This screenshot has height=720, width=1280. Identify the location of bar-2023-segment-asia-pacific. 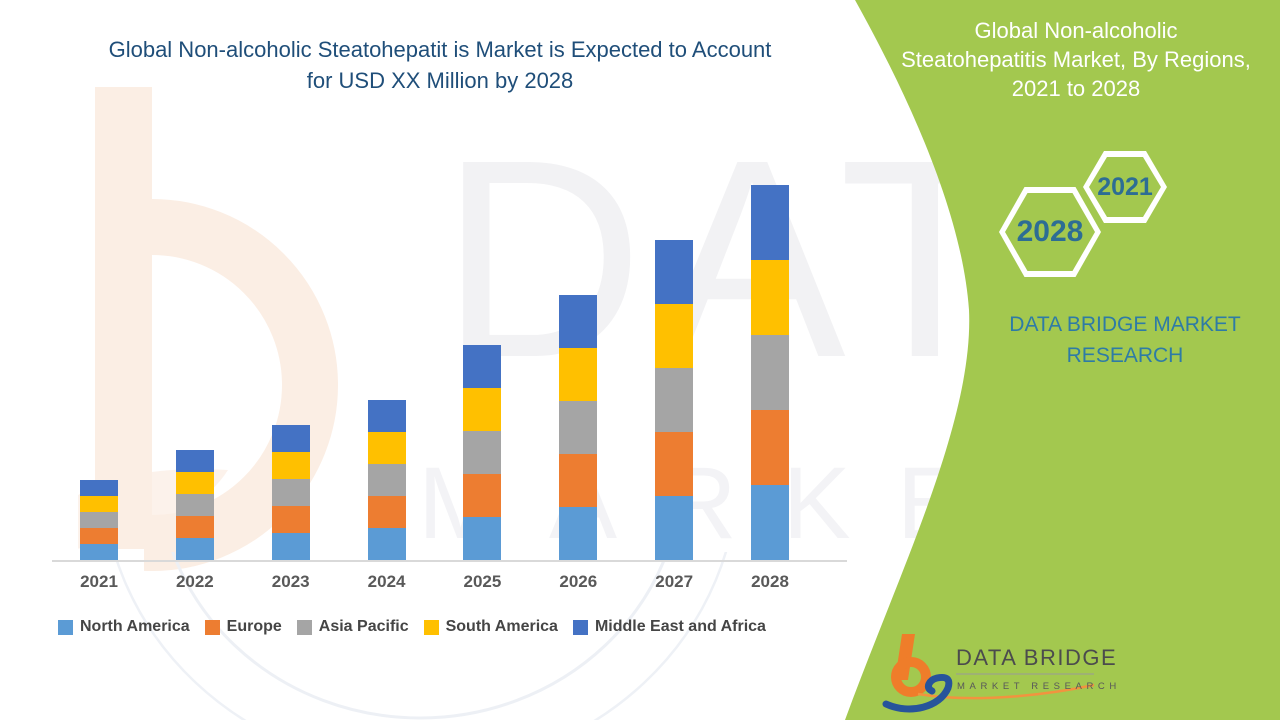
(290, 492).